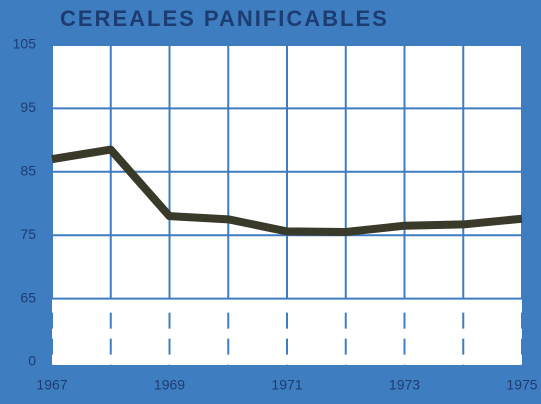 This screenshot has height=404, width=541. Describe the element at coordinates (521, 385) in the screenshot. I see `x-tick-label: 1975` at that location.